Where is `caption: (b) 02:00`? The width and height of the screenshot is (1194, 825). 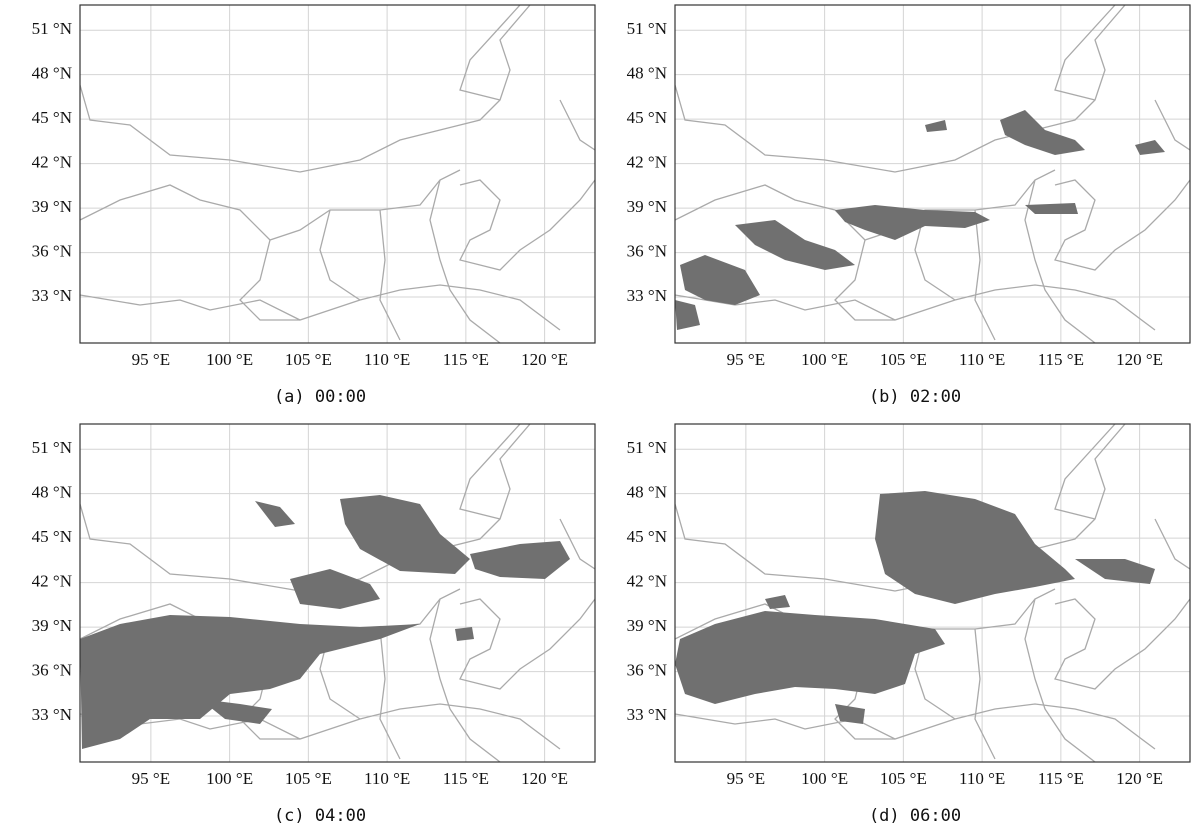
caption: (b) 02:00 is located at coordinates (915, 397).